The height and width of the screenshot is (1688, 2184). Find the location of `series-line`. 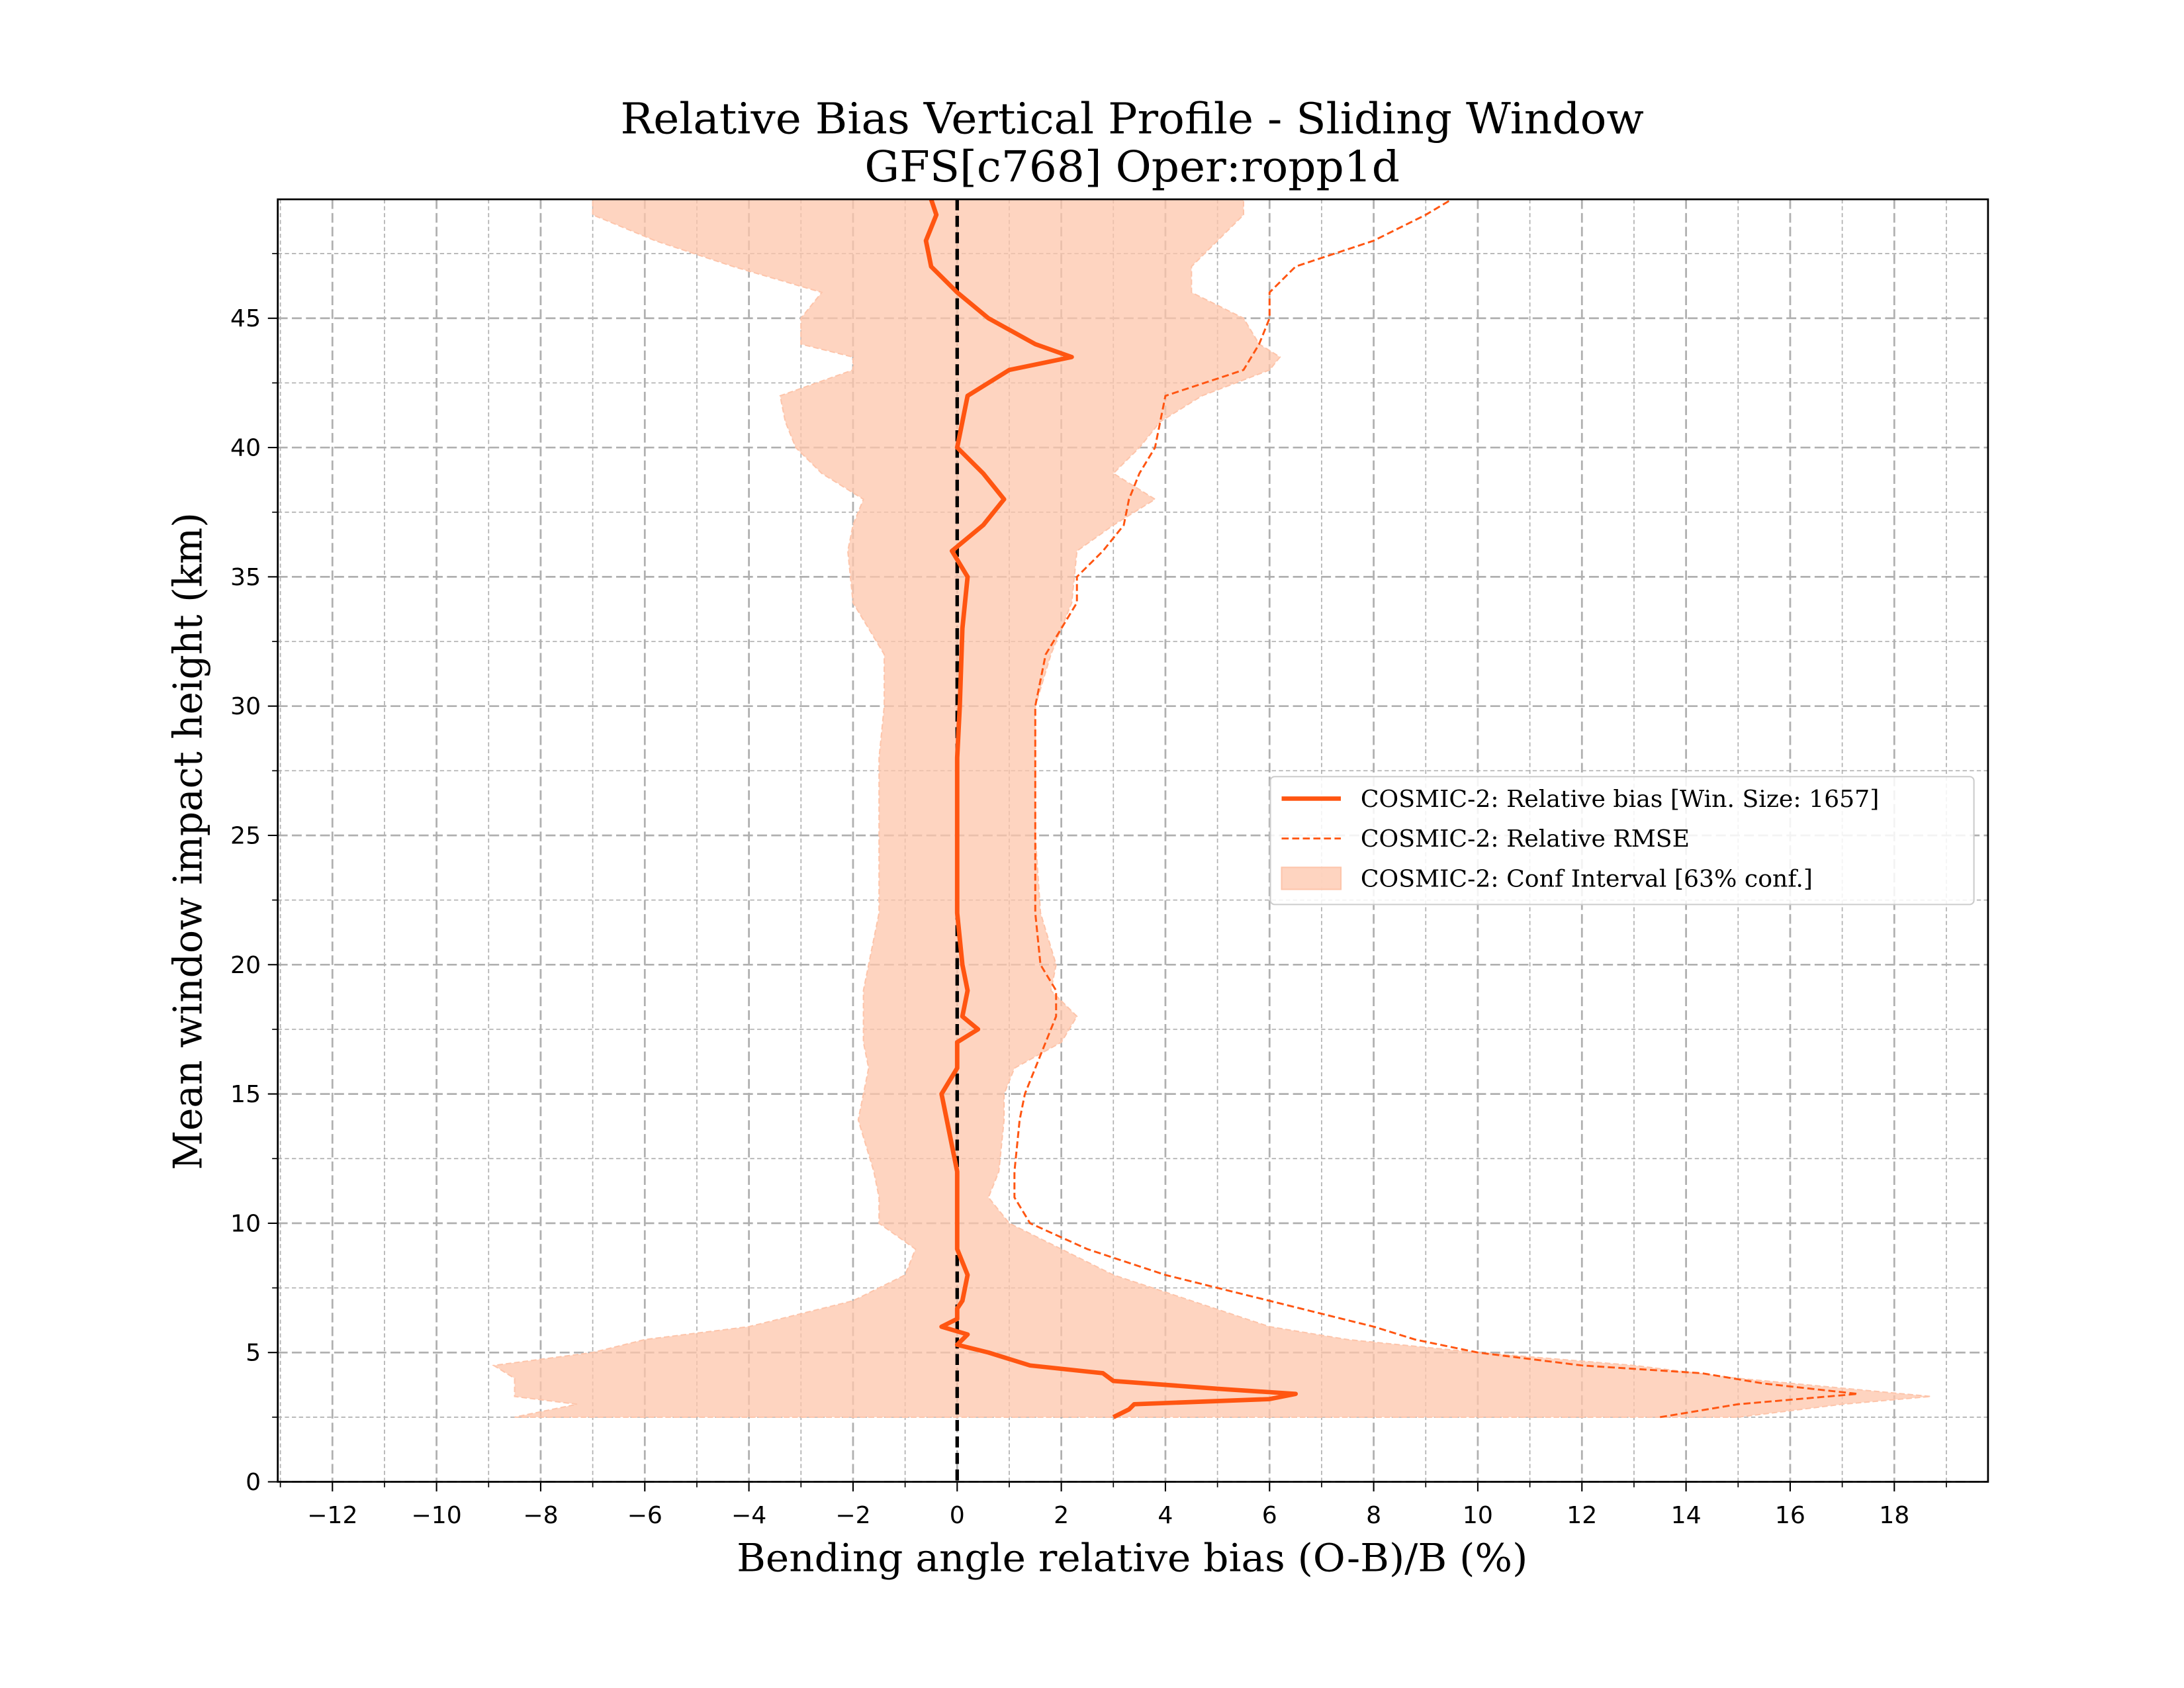

series-line is located at coordinates (1110, 809).